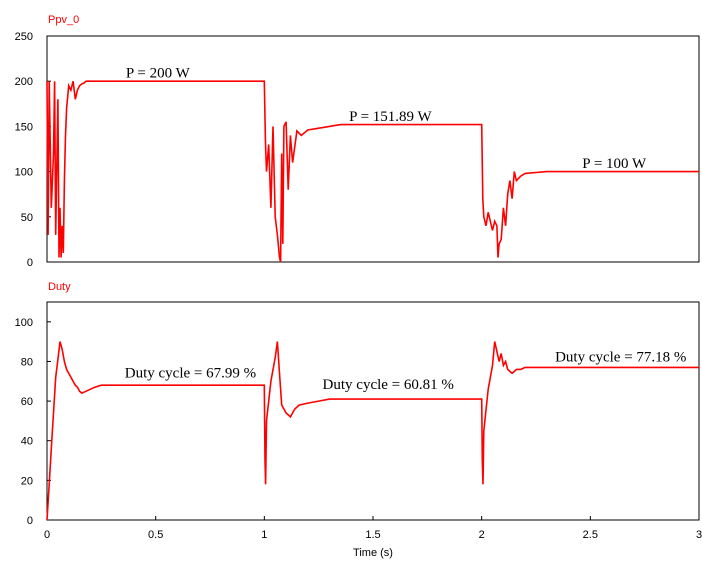 The height and width of the screenshot is (561, 702). Describe the element at coordinates (24, 37) in the screenshot. I see `y-tick-label: 250` at that location.